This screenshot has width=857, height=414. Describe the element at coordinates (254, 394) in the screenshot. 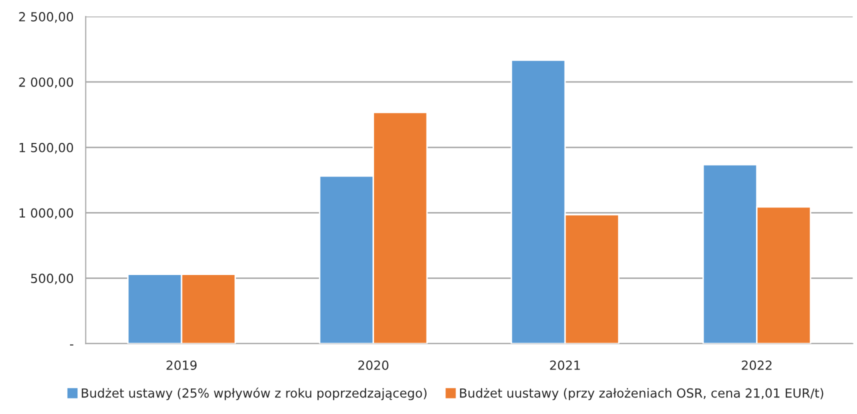

I see `legend-label: Budżet ustawy (25% wpływów z roku poprzedzającego)` at that location.